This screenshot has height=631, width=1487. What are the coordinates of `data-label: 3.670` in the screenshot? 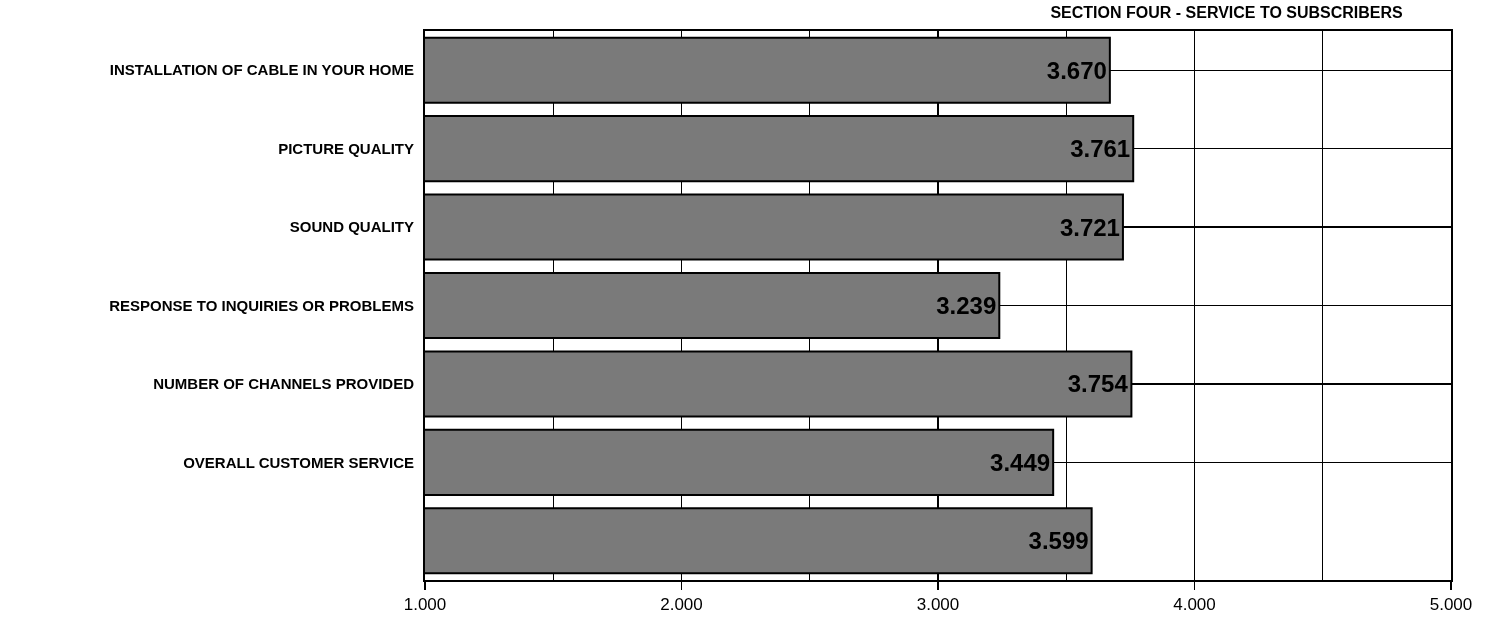 It's located at (1076, 70).